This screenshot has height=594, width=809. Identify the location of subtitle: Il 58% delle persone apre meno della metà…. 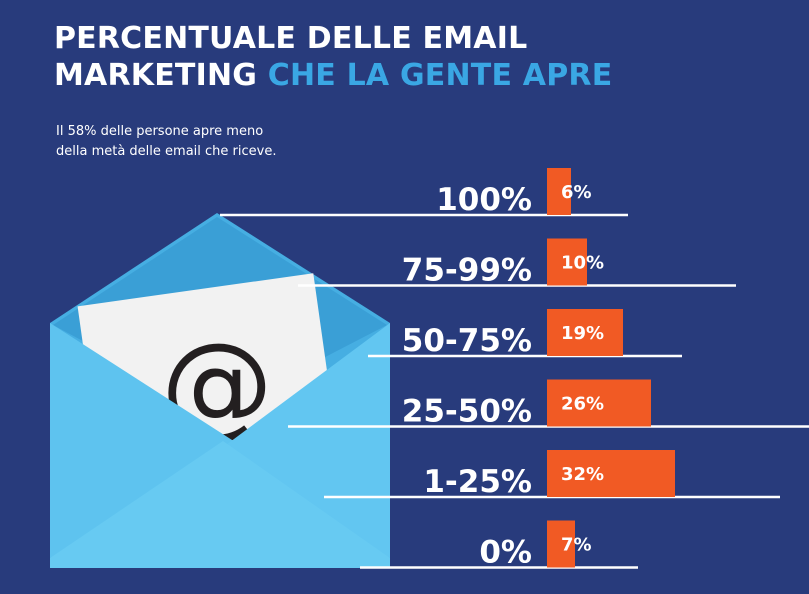
(166, 142).